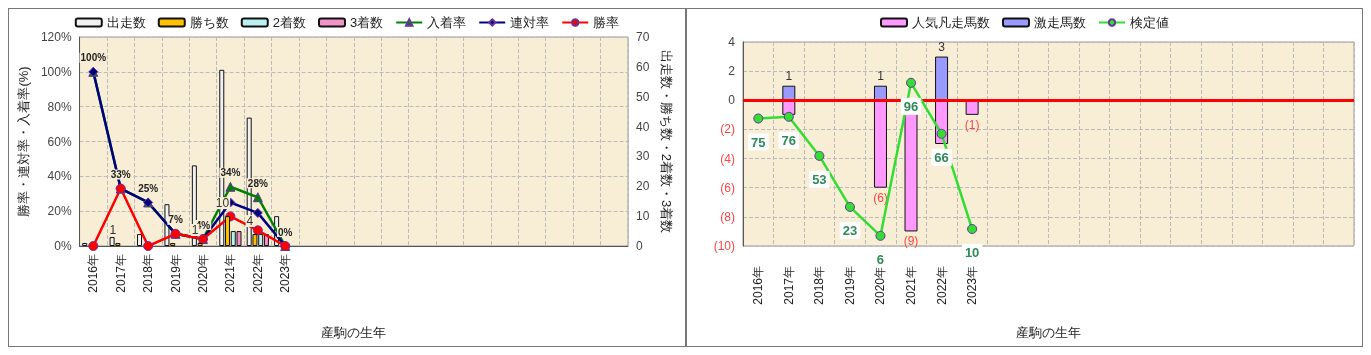 The width and height of the screenshot is (1371, 355). I want to click on y-axis-title: 勝率・連対率・入着率(%), so click(23, 141).